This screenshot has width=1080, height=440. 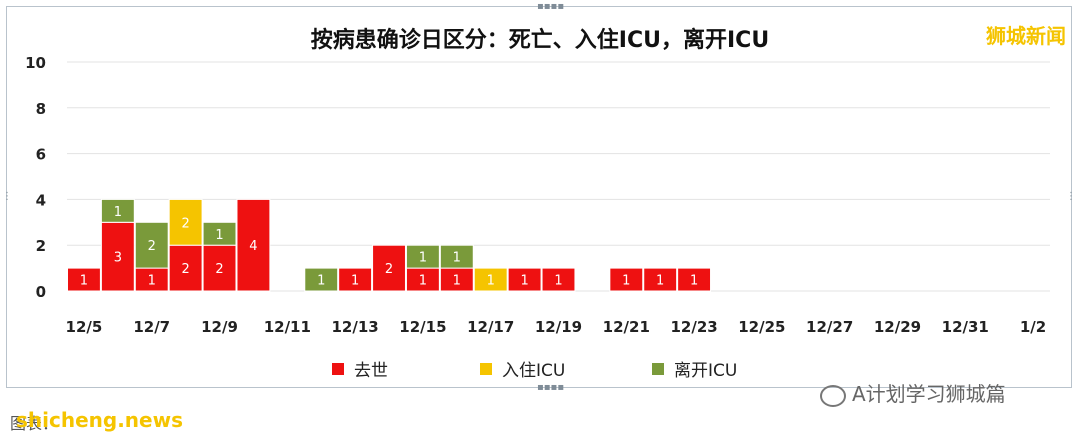 I want to click on bar-died-12/18, so click(x=524, y=279).